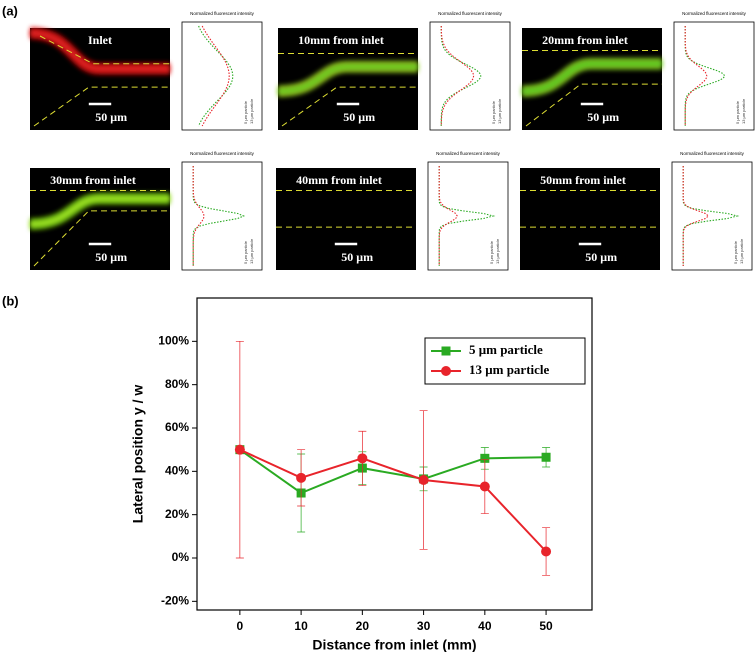 The image size is (756, 652). Describe the element at coordinates (485, 626) in the screenshot. I see `x-tick-label: 40` at that location.